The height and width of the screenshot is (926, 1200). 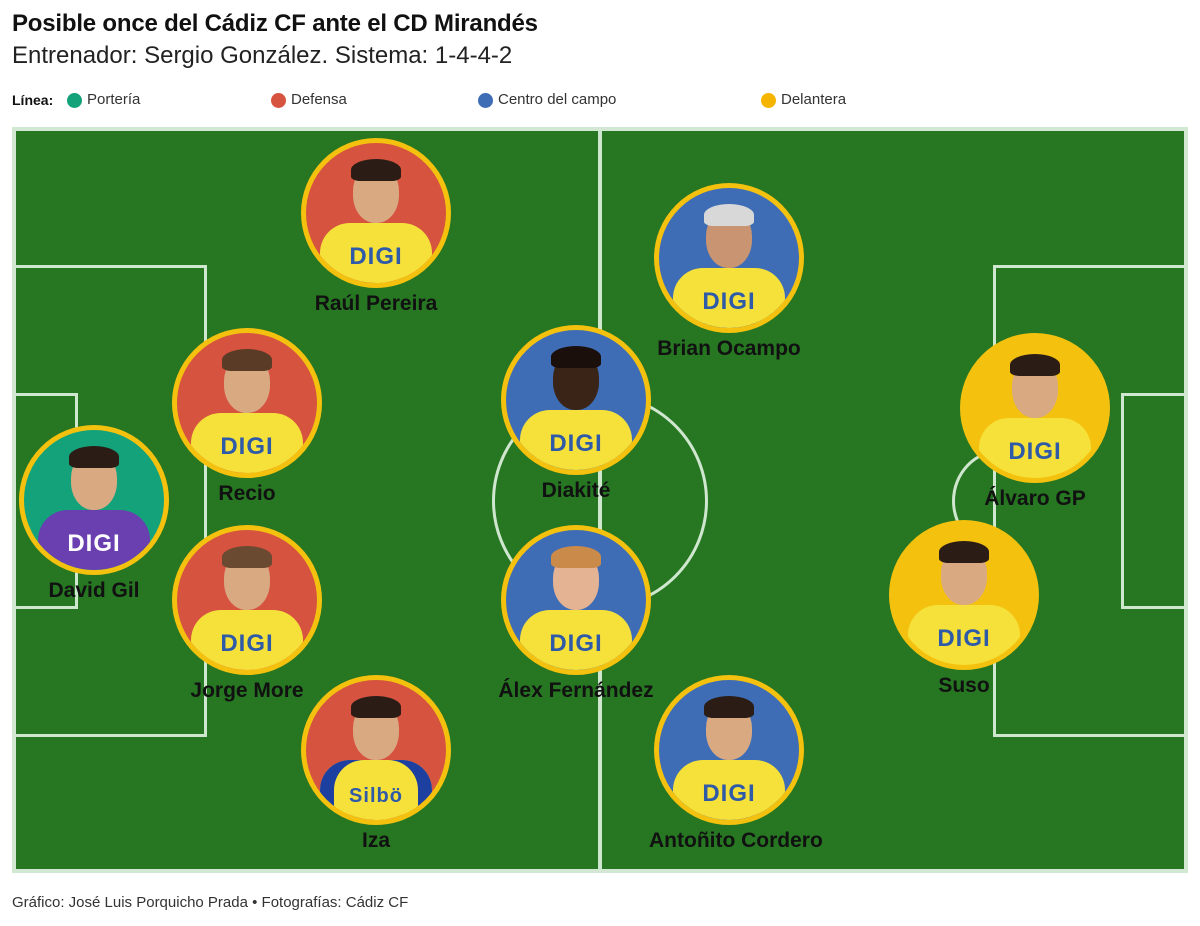 What do you see at coordinates (557, 99) in the screenshot?
I see `legend-item-label: Centro del campo` at bounding box center [557, 99].